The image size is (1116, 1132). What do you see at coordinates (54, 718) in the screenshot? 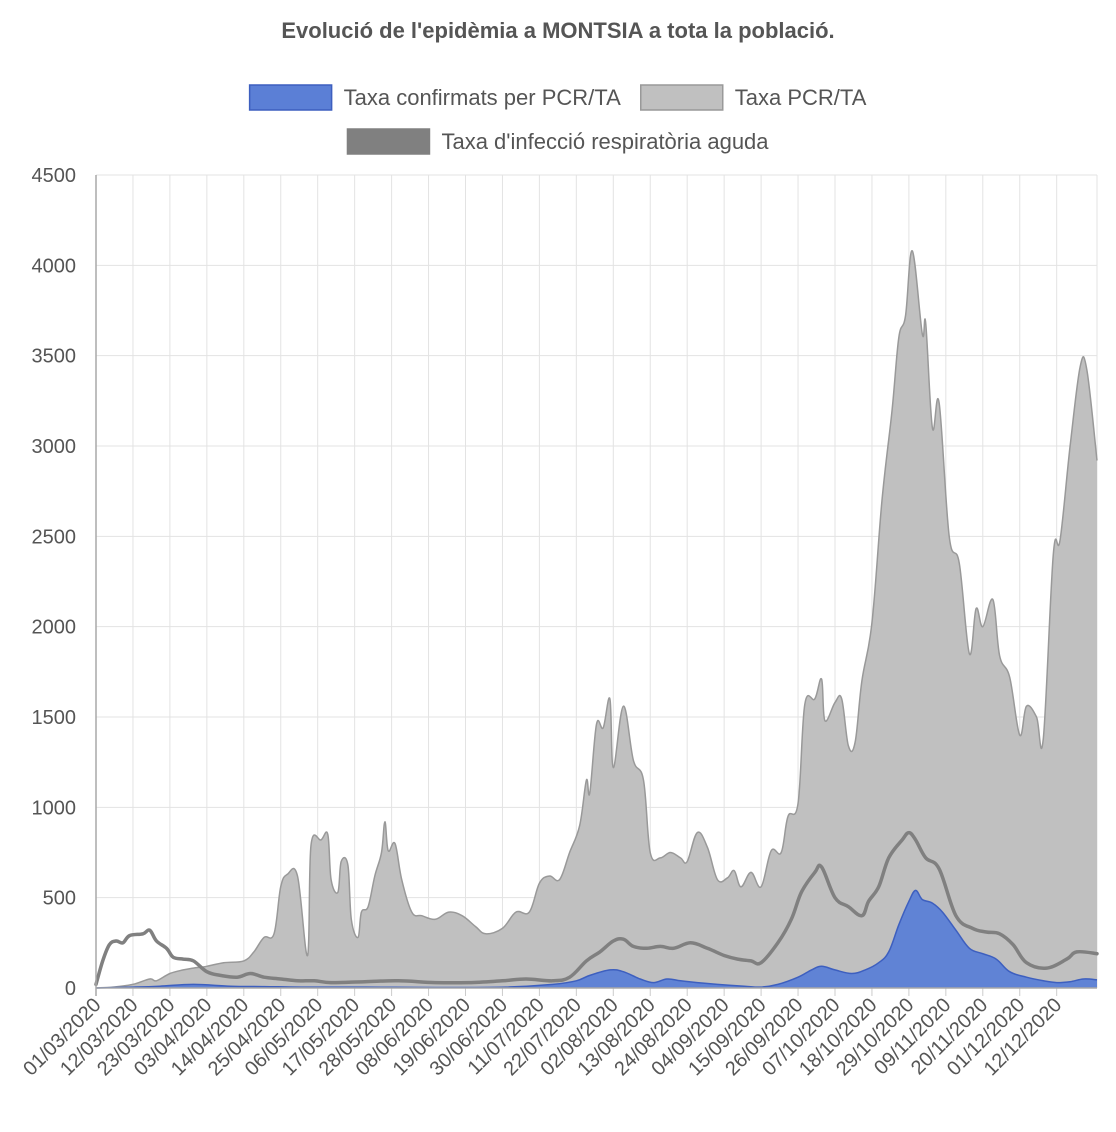
I see `y-tick-label: 1500` at bounding box center [54, 718].